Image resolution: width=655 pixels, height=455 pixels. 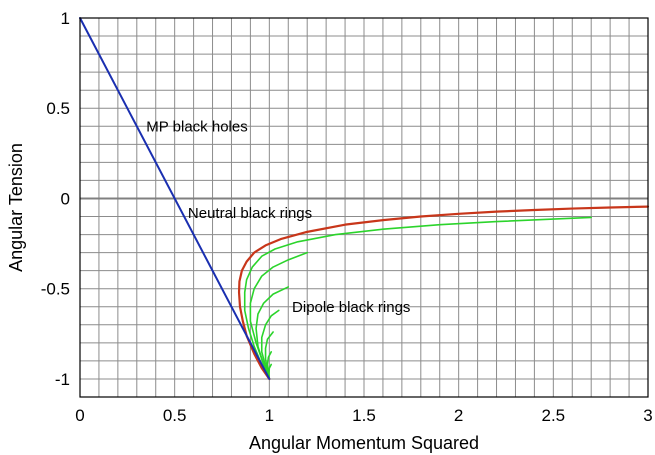 What do you see at coordinates (79, 415) in the screenshot?
I see `x-tick-label: 0` at bounding box center [79, 415].